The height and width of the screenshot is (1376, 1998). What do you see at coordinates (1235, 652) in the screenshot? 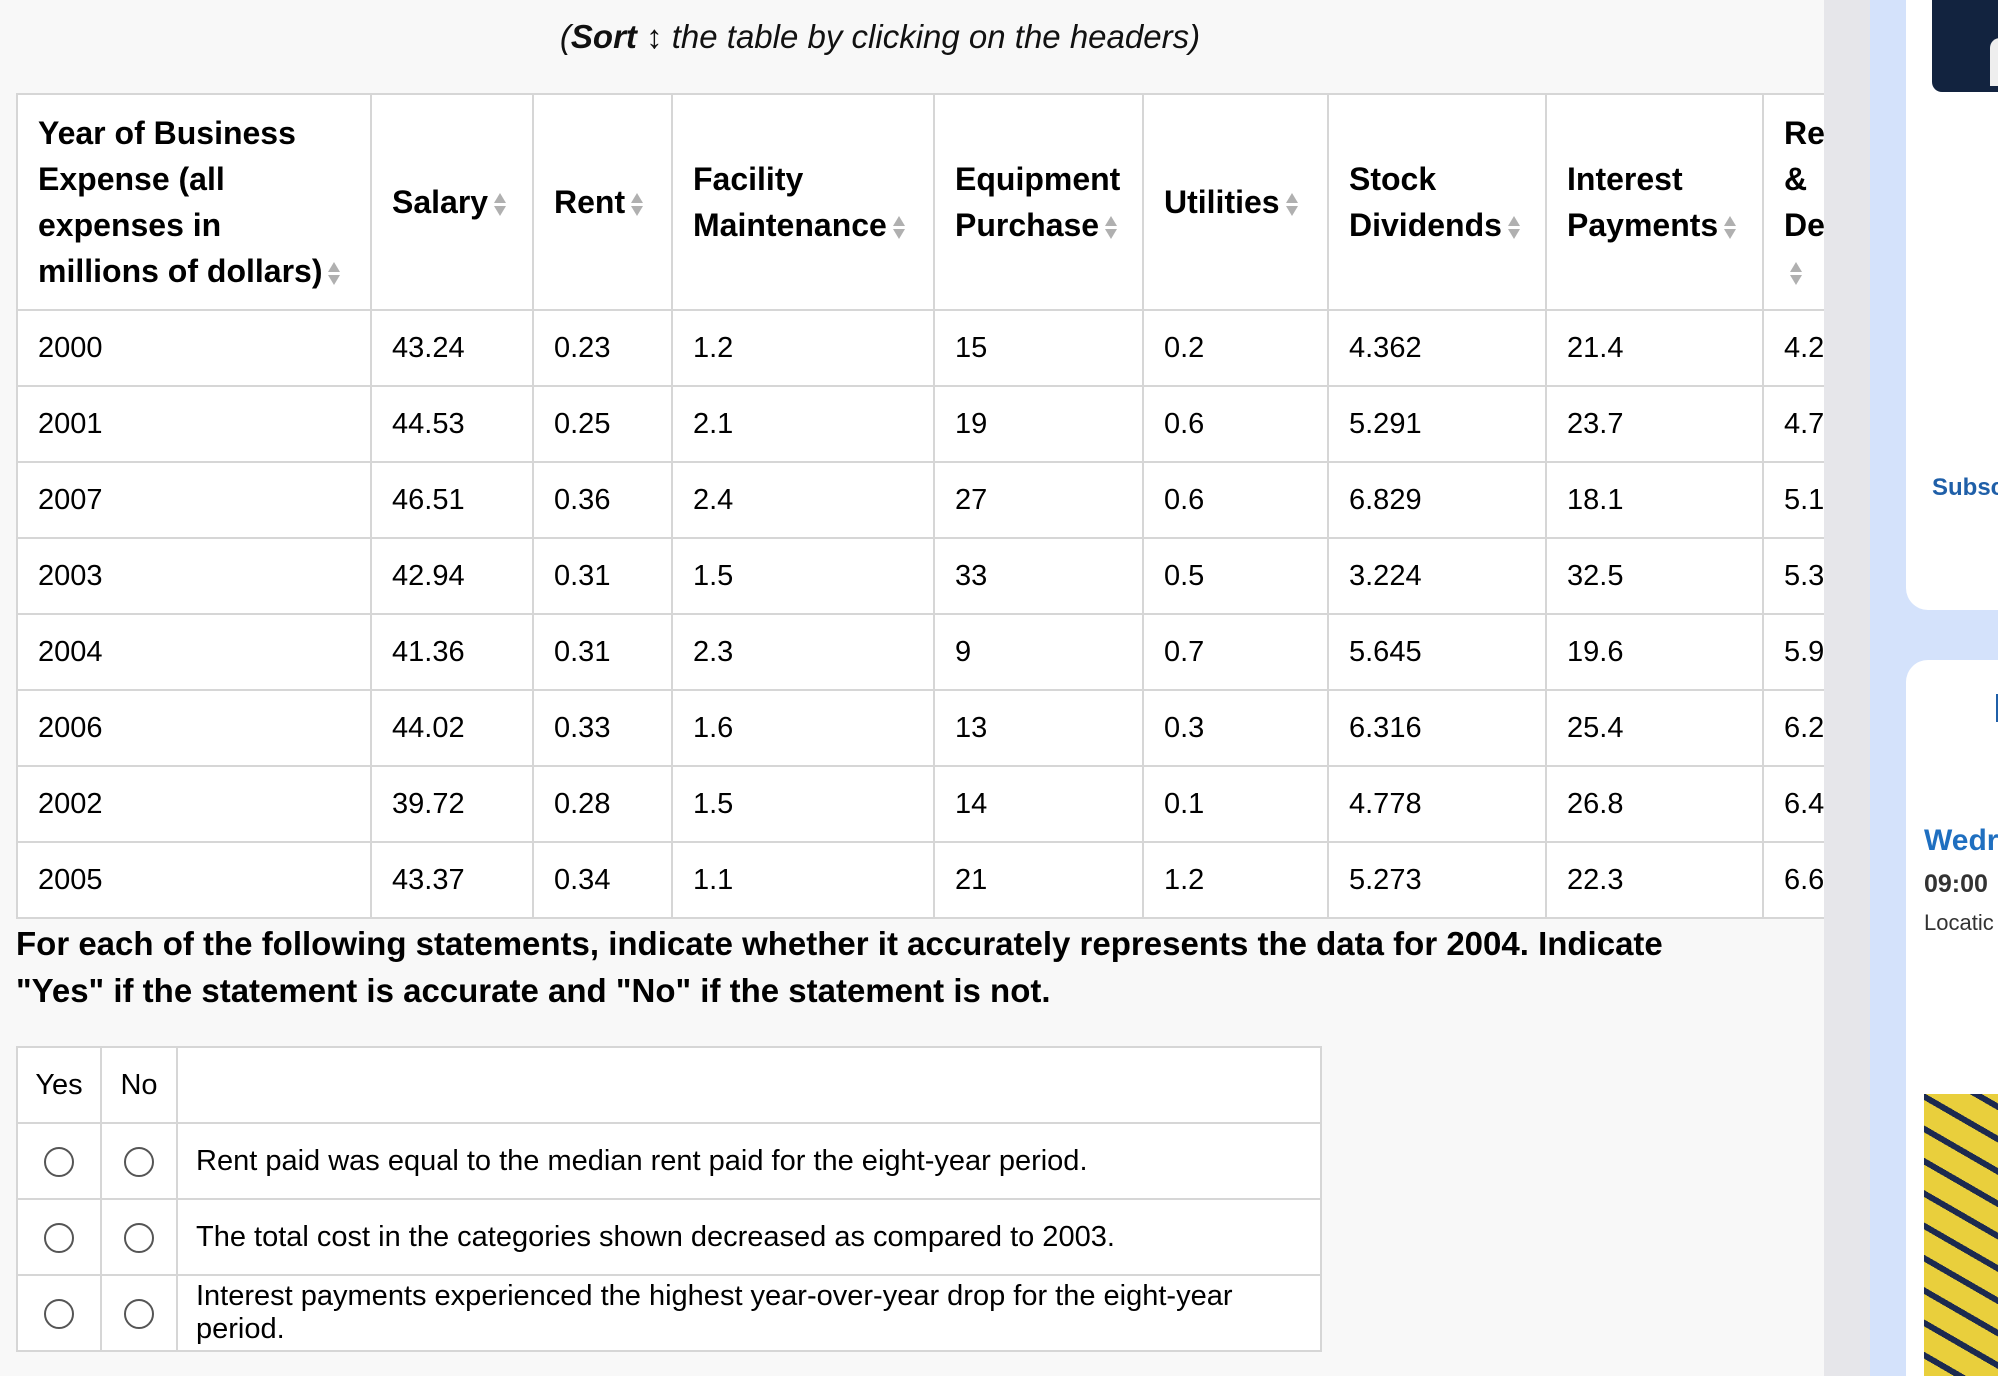
I see `table-cell: 0.7` at bounding box center [1235, 652].